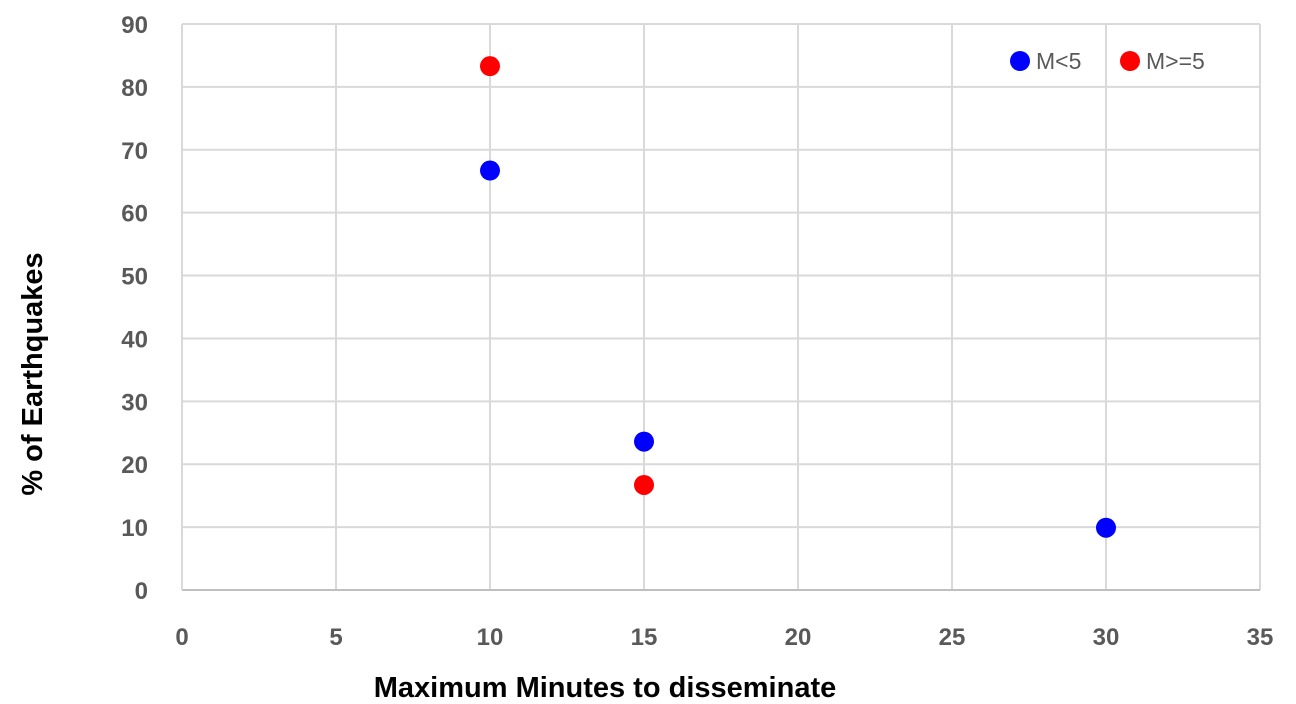 The image size is (1296, 704). What do you see at coordinates (134, 277) in the screenshot?
I see `y-tick-label: 50` at bounding box center [134, 277].